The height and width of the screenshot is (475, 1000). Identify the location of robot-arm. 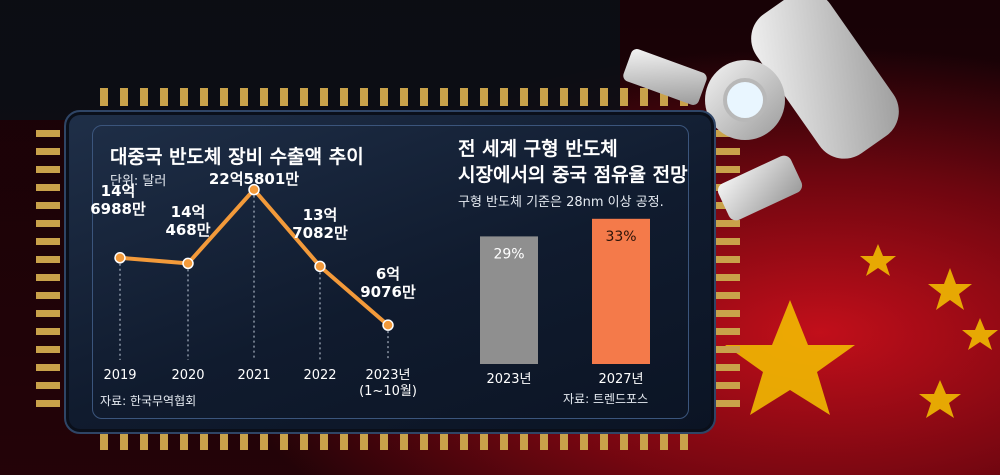
(761, 110).